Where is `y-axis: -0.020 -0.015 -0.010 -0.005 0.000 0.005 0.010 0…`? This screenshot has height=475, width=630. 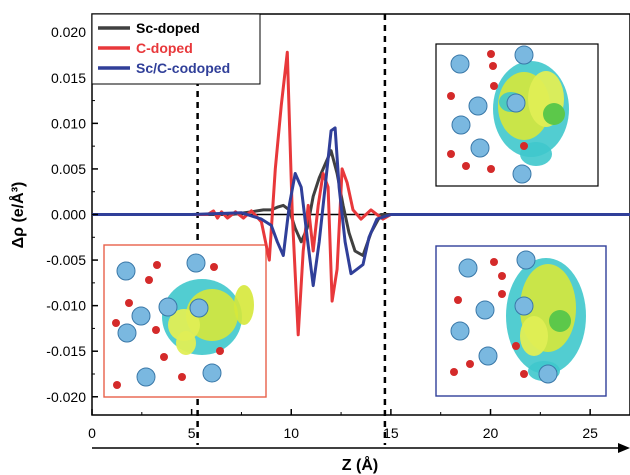
y-axis: -0.020 -0.015 -0.010 -0.005 0.000 0.005 0.010 0… is located at coordinates (72, 214).